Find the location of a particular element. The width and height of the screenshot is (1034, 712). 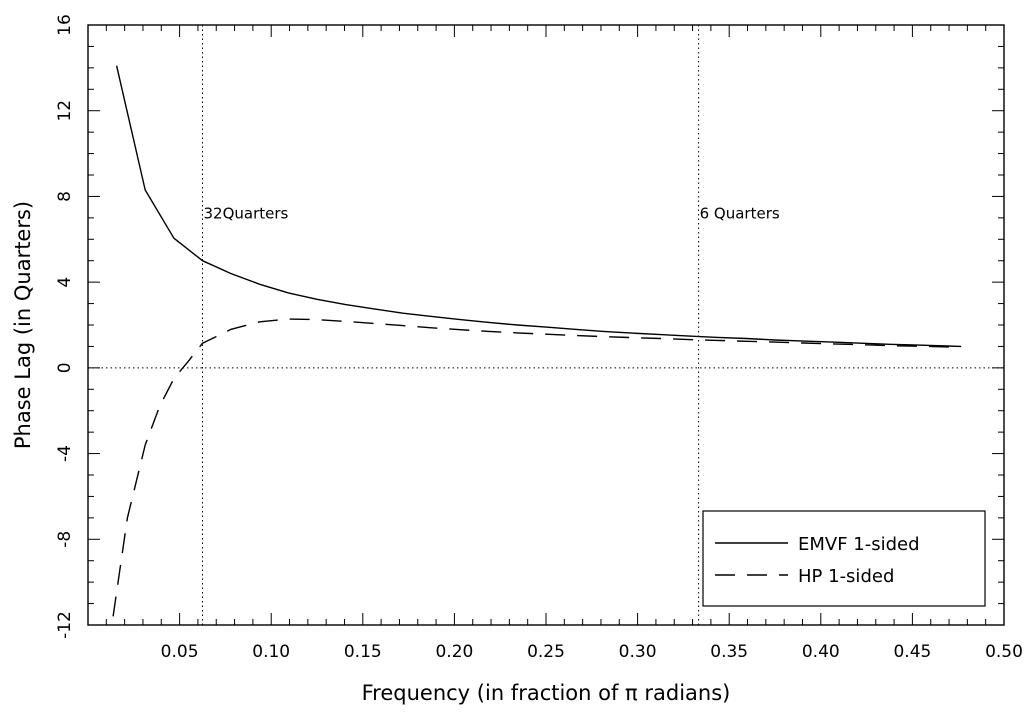

annotations: 32Quarters 6 Quarters is located at coordinates (492, 214).